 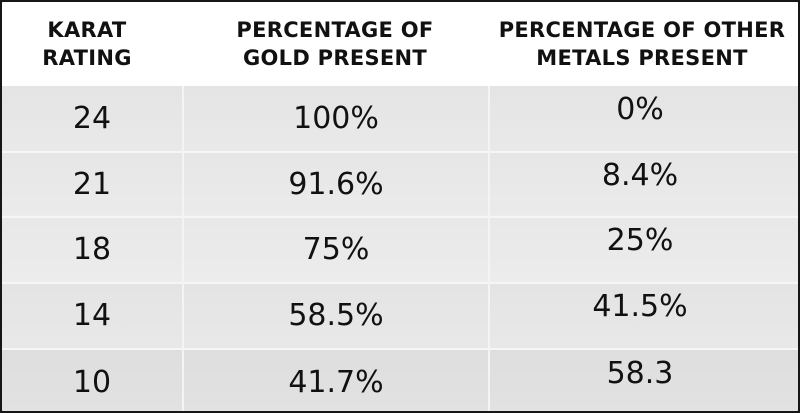 I want to click on gold-percentage-cell: 91.6%, so click(x=336, y=184).